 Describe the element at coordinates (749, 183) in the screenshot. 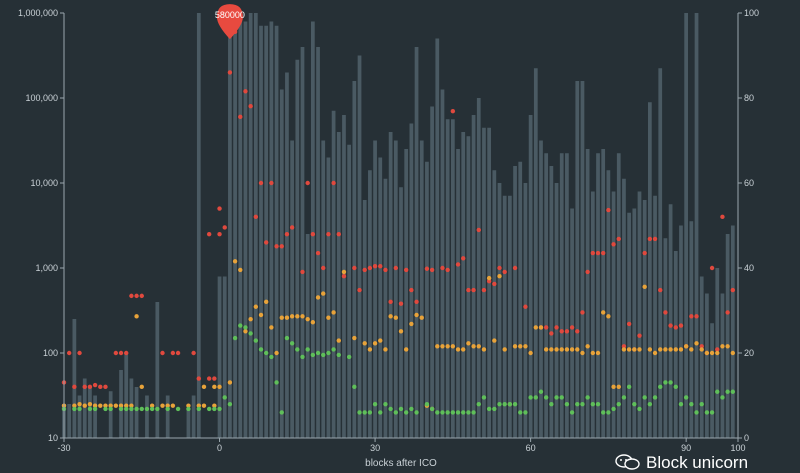

I see `y-right-tick-label: 60` at that location.